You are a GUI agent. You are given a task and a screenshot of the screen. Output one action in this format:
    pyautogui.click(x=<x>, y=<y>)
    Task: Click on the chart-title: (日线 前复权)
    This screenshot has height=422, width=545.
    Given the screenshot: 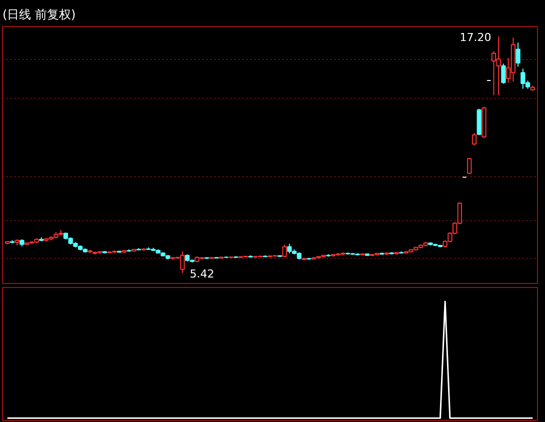 What is the action you would take?
    pyautogui.click(x=39, y=15)
    